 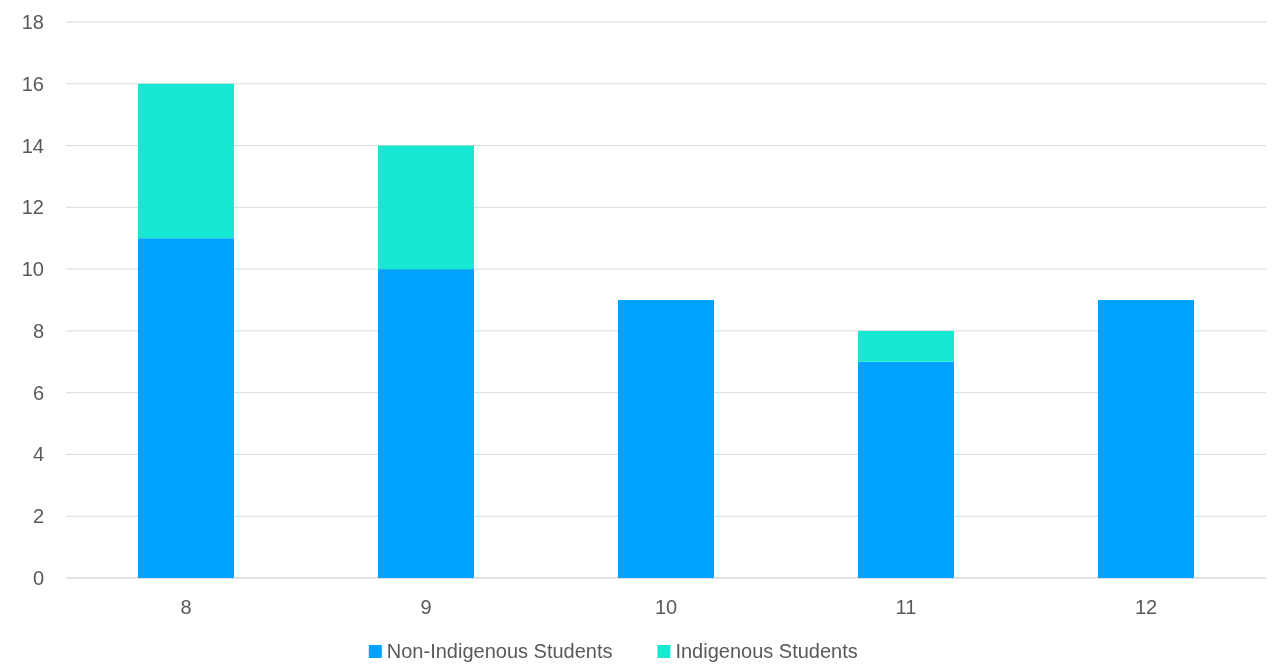 I want to click on x-tick-label: 8, so click(x=186, y=607).